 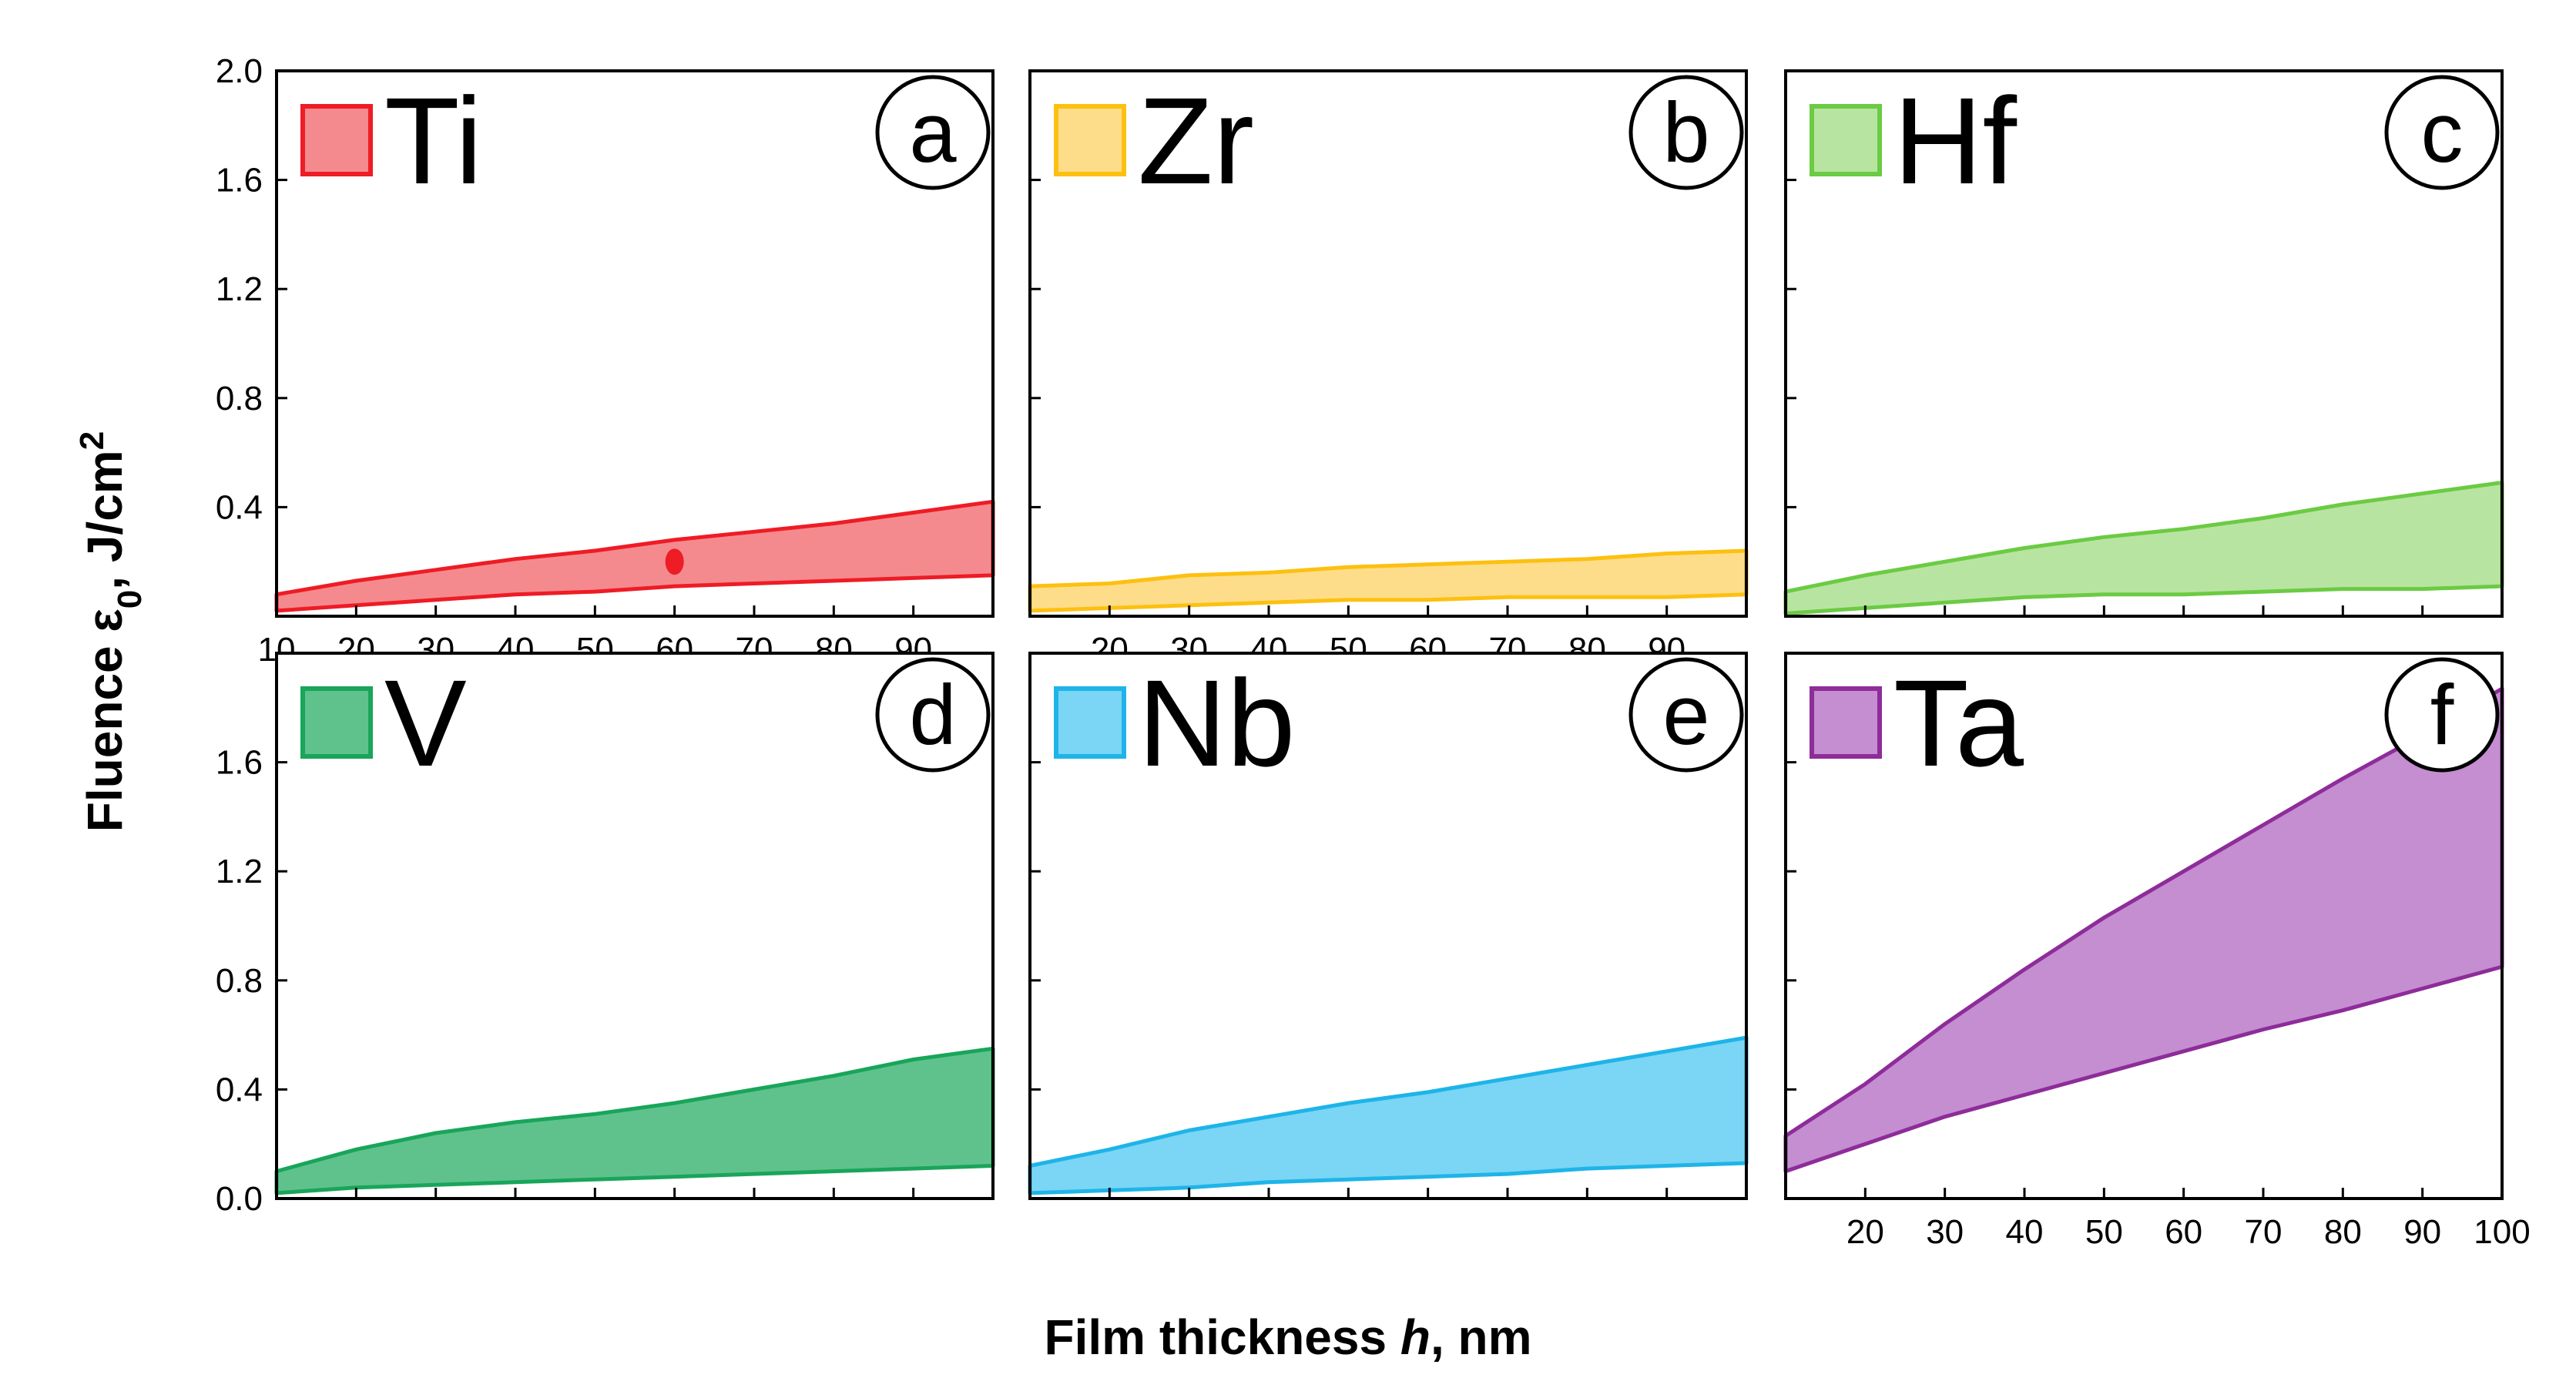 I want to click on x-axis-title-variable: h, so click(x=1415, y=1337).